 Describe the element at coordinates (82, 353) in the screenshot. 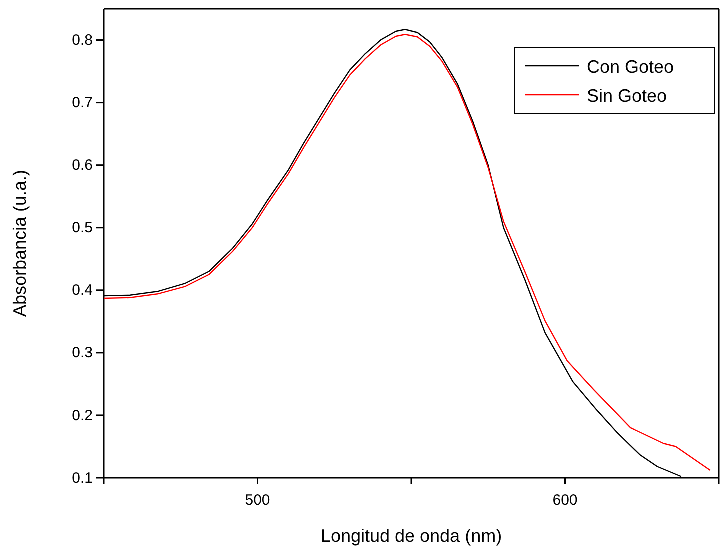

I see `y-tick-label: 0.3` at that location.